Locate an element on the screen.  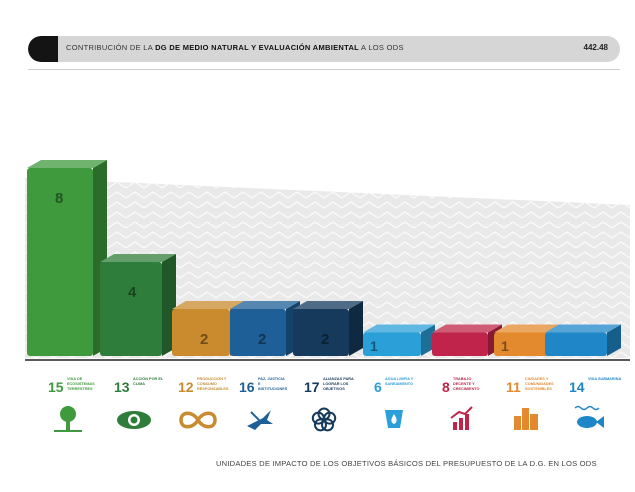
ods-name-line: TRABAJO is located at coordinates (462, 379).